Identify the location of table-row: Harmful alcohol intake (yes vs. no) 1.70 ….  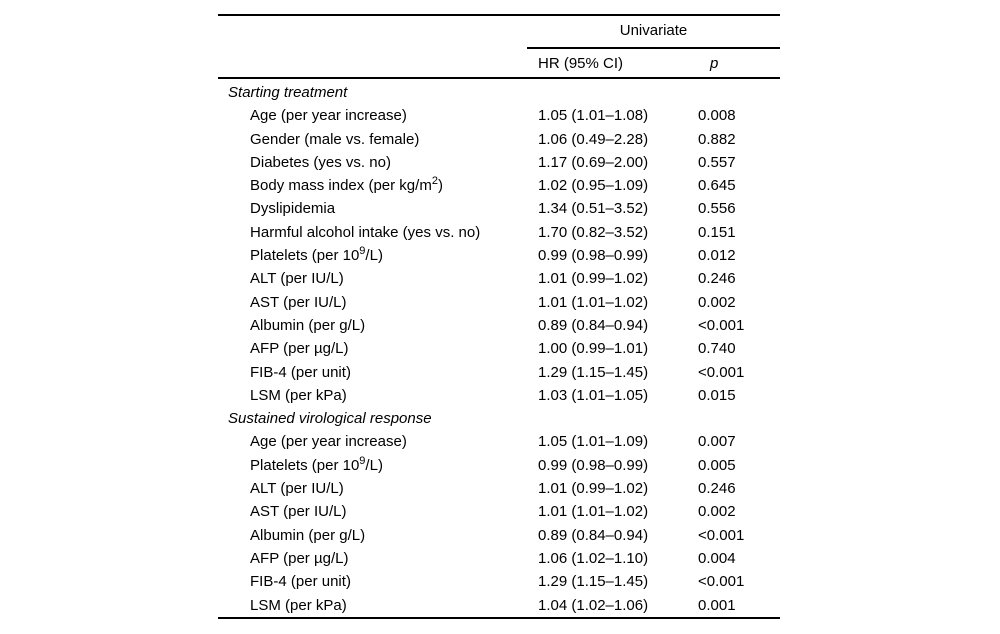
(499, 232).